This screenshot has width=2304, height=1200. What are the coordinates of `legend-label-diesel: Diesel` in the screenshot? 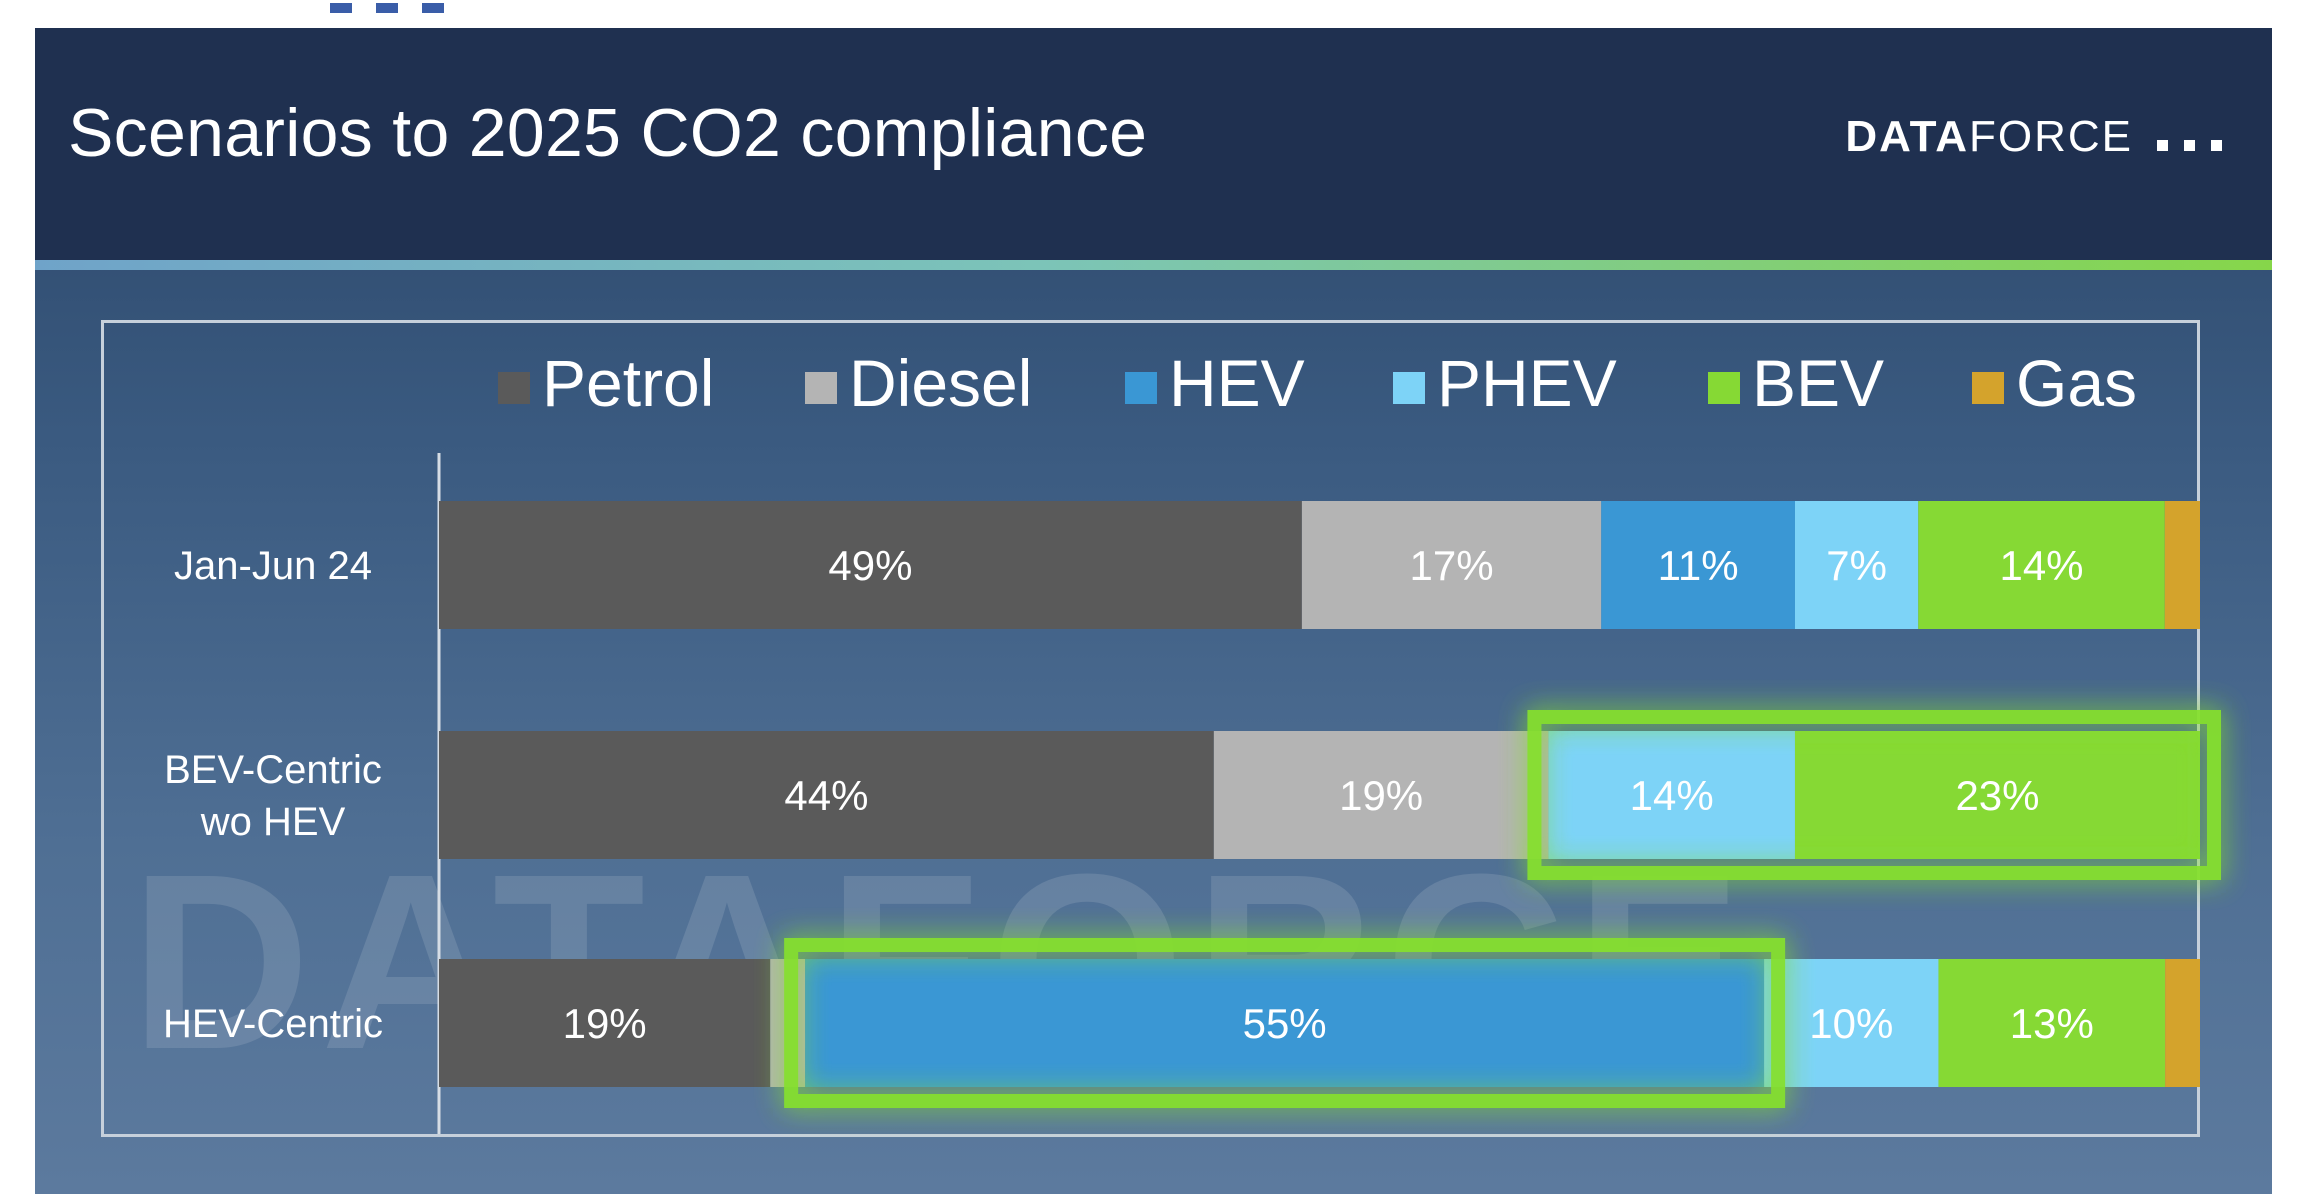 It's located at (940, 383).